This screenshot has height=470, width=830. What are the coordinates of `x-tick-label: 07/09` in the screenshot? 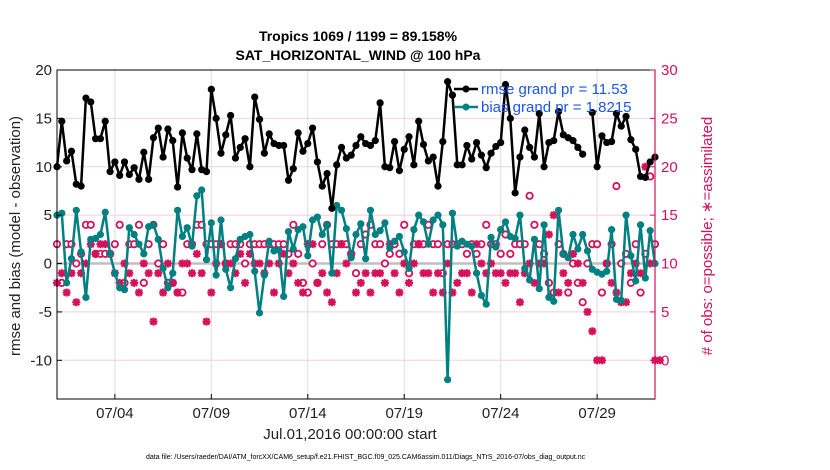 It's located at (212, 413).